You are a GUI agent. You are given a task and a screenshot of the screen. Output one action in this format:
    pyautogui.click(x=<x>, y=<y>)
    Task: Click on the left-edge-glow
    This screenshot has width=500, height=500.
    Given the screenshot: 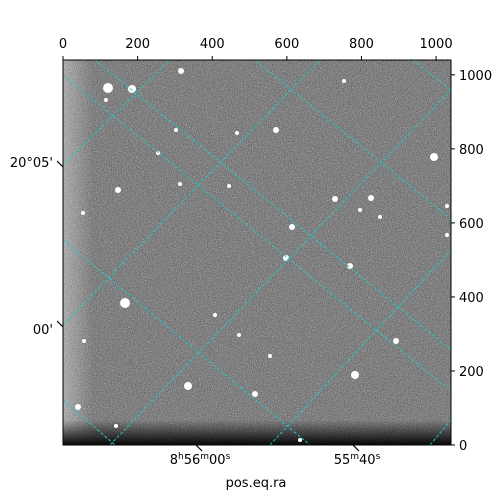 What is the action you would take?
    pyautogui.click(x=78, y=252)
    